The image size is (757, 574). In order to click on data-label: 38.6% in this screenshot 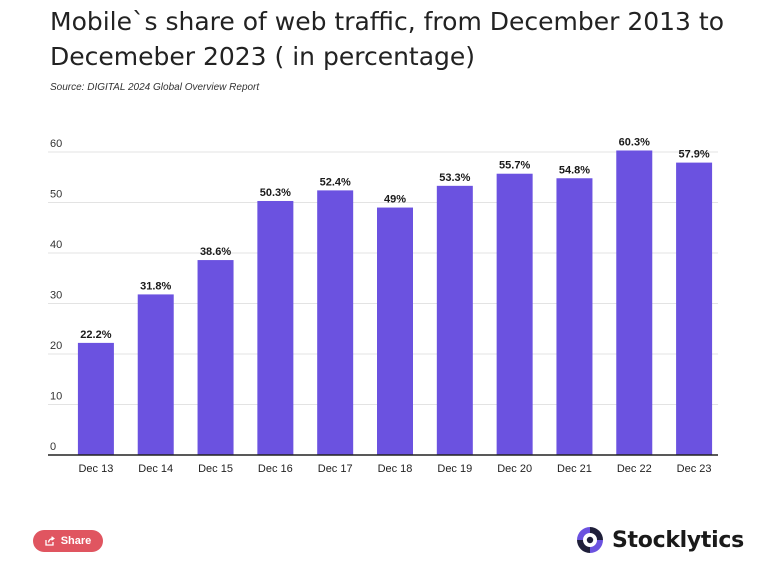, I will do `click(215, 252)`.